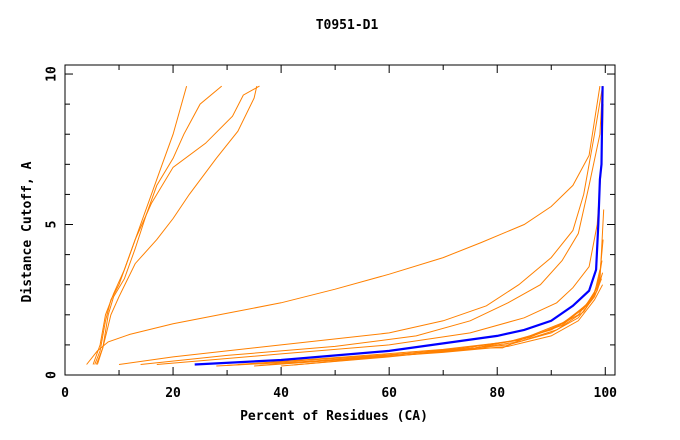 The width and height of the screenshot is (680, 440). What do you see at coordinates (27, 231) in the screenshot?
I see `y-axis-label: Distance Cutoff, A` at bounding box center [27, 231].